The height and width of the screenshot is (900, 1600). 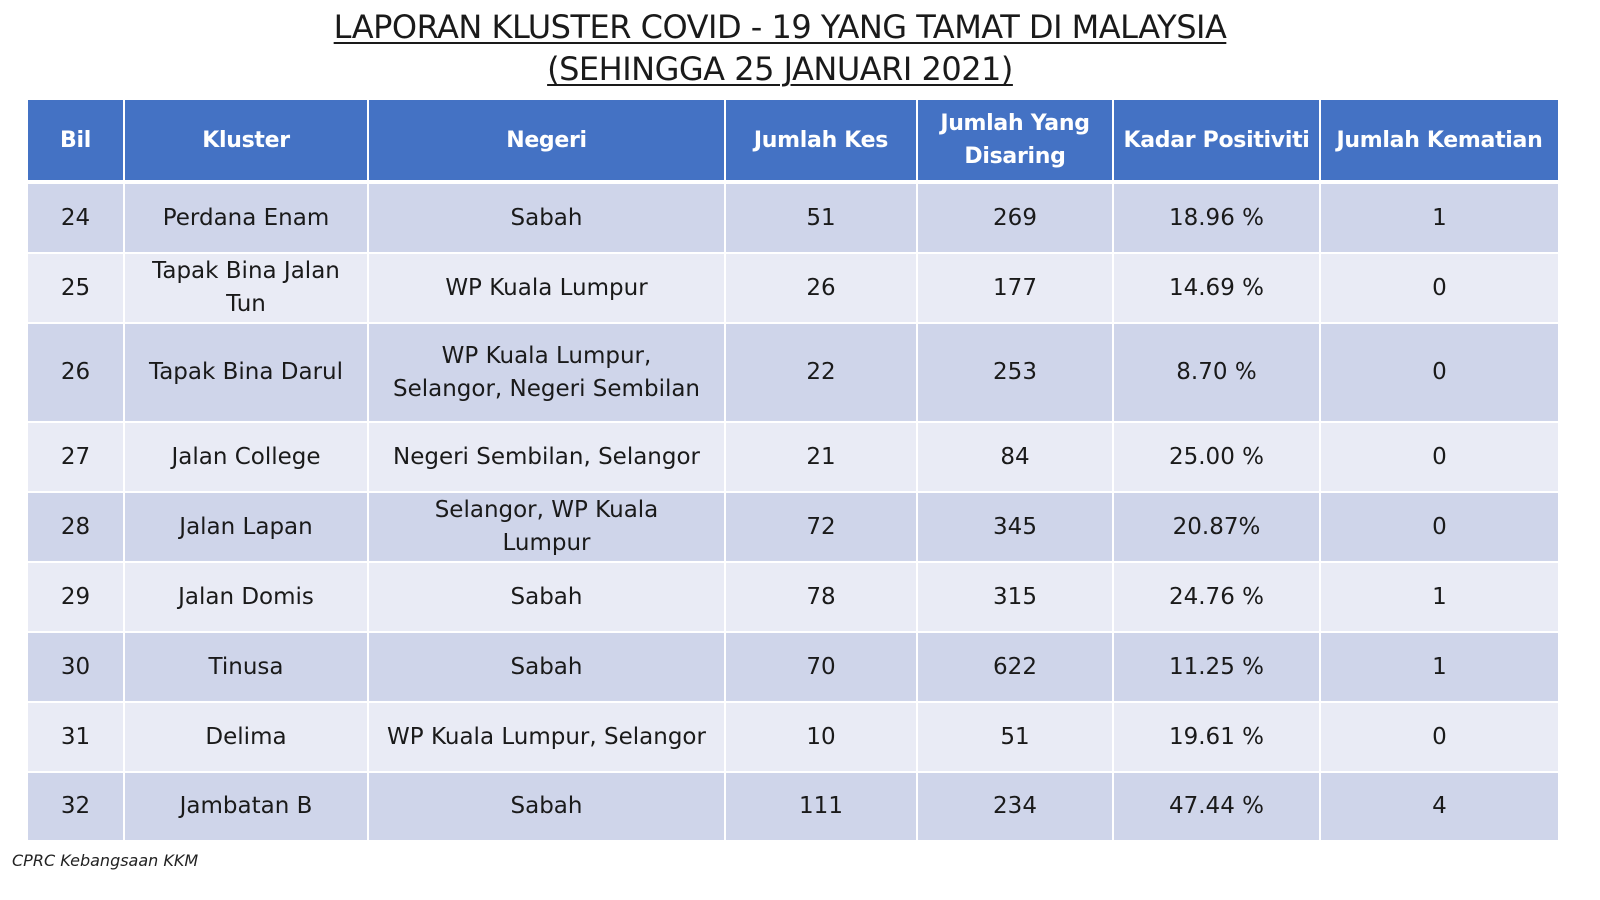 What do you see at coordinates (105, 860) in the screenshot?
I see `source-note: CPRC Kebangsaan KKM` at bounding box center [105, 860].